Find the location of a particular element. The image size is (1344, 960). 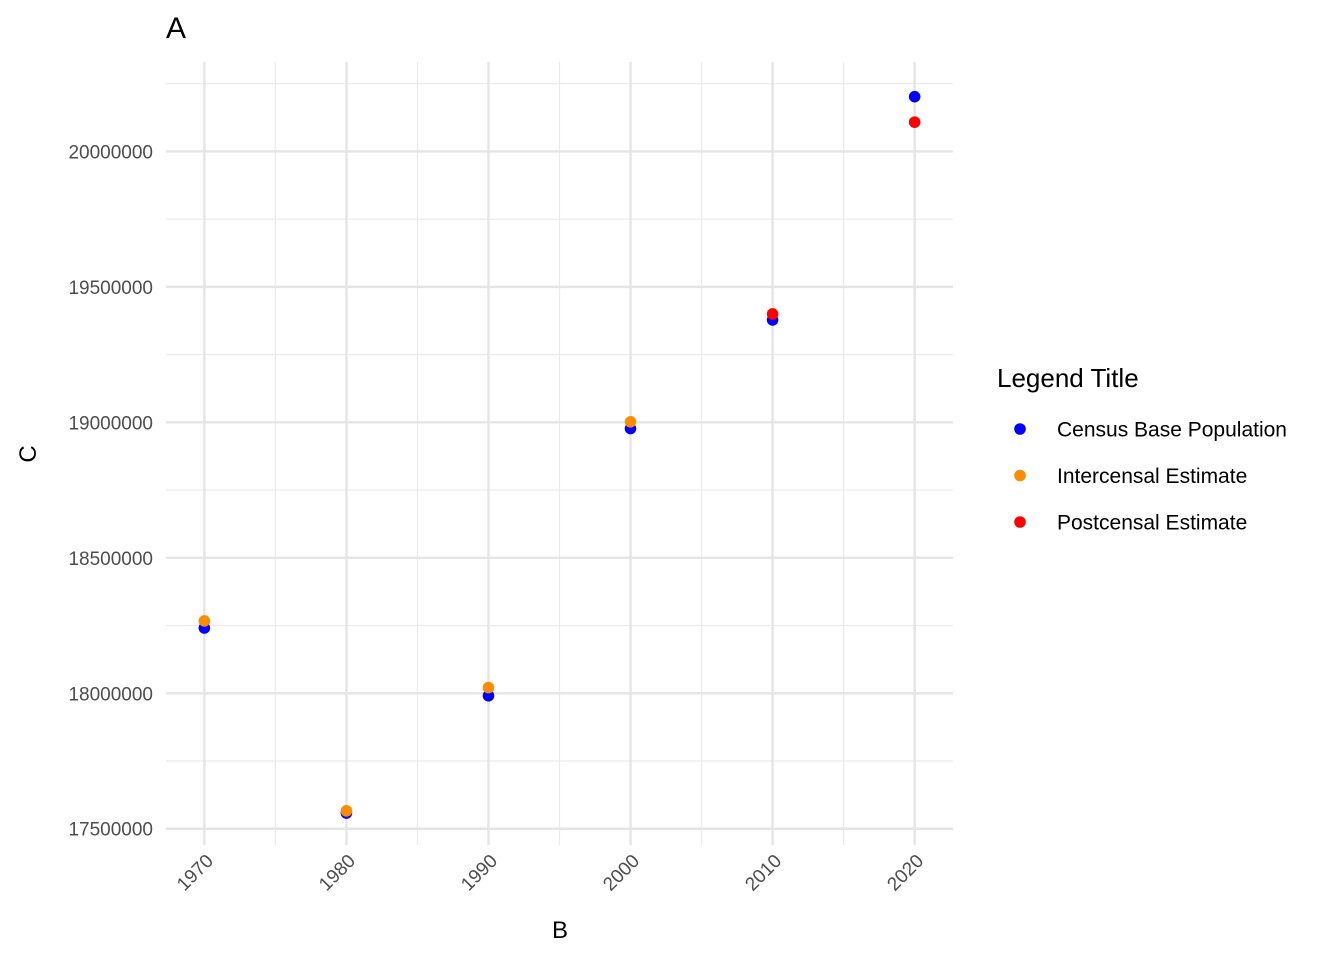

legend-label: Intercensal Estimate is located at coordinates (1152, 476).